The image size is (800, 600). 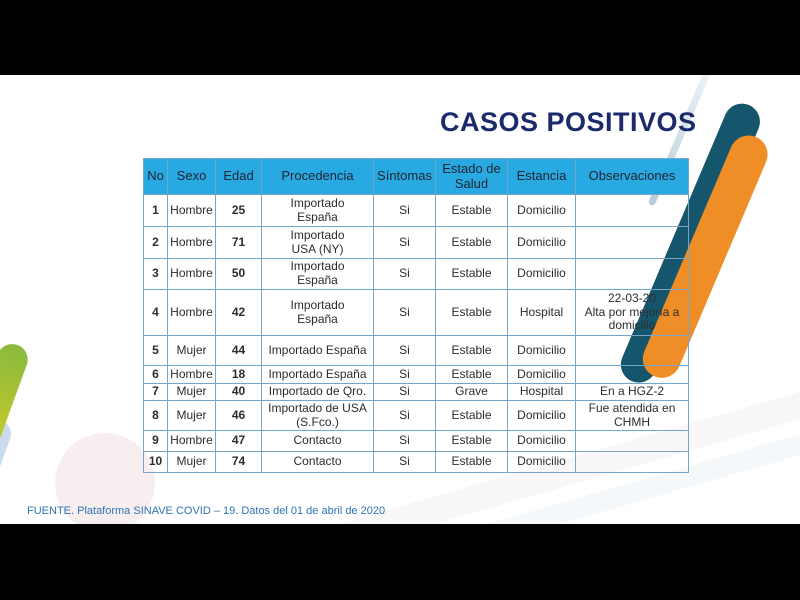 I want to click on table-cell: 2, so click(x=155, y=242).